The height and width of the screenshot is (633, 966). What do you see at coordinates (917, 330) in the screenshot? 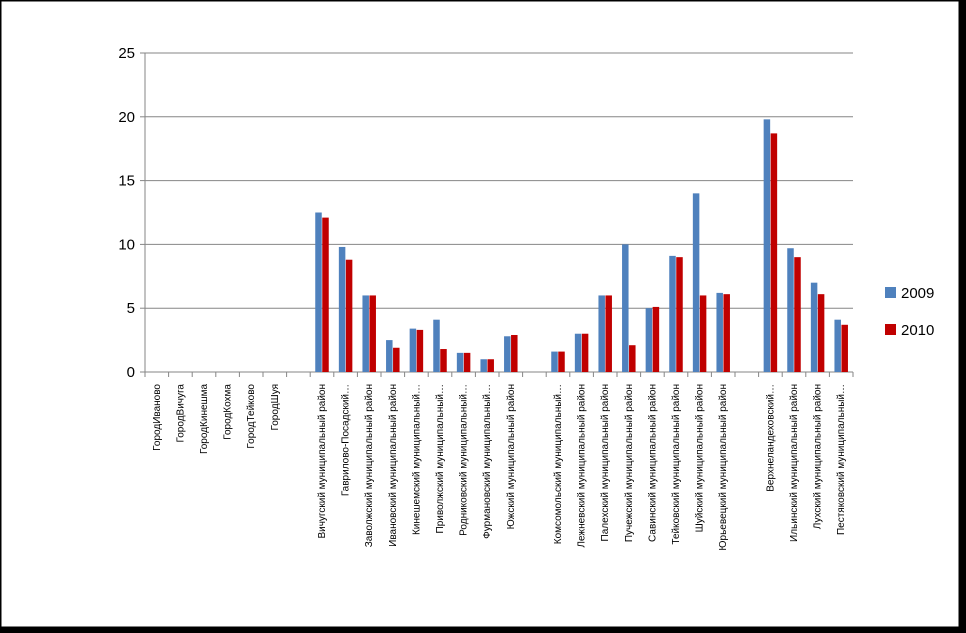
I see `legend-label-2010: 2010` at bounding box center [917, 330].